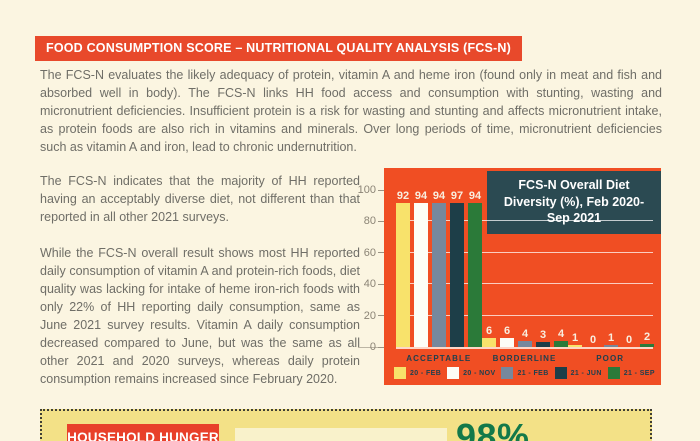 The image size is (700, 441). I want to click on bar-value-label: 2, so click(647, 336).